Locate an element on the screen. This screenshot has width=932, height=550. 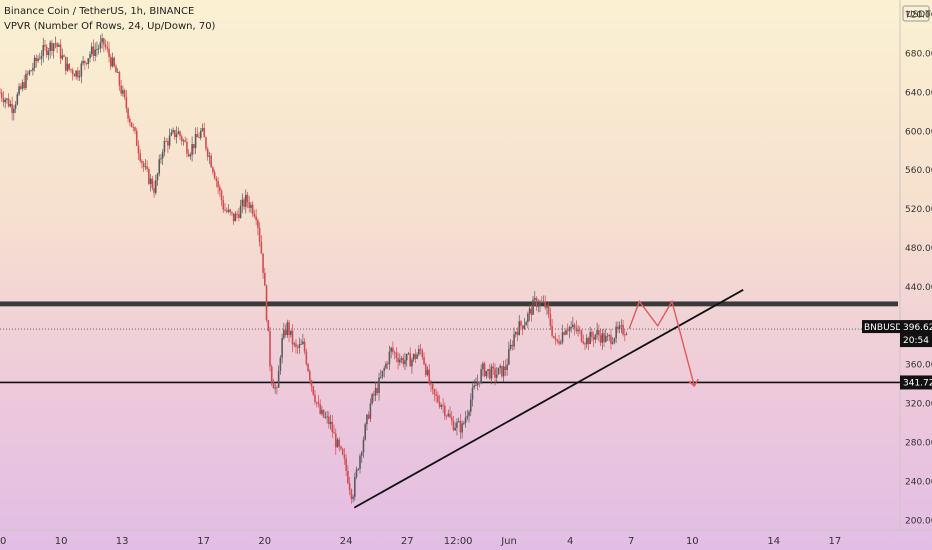
x-tick-label: 10 is located at coordinates (692, 541).